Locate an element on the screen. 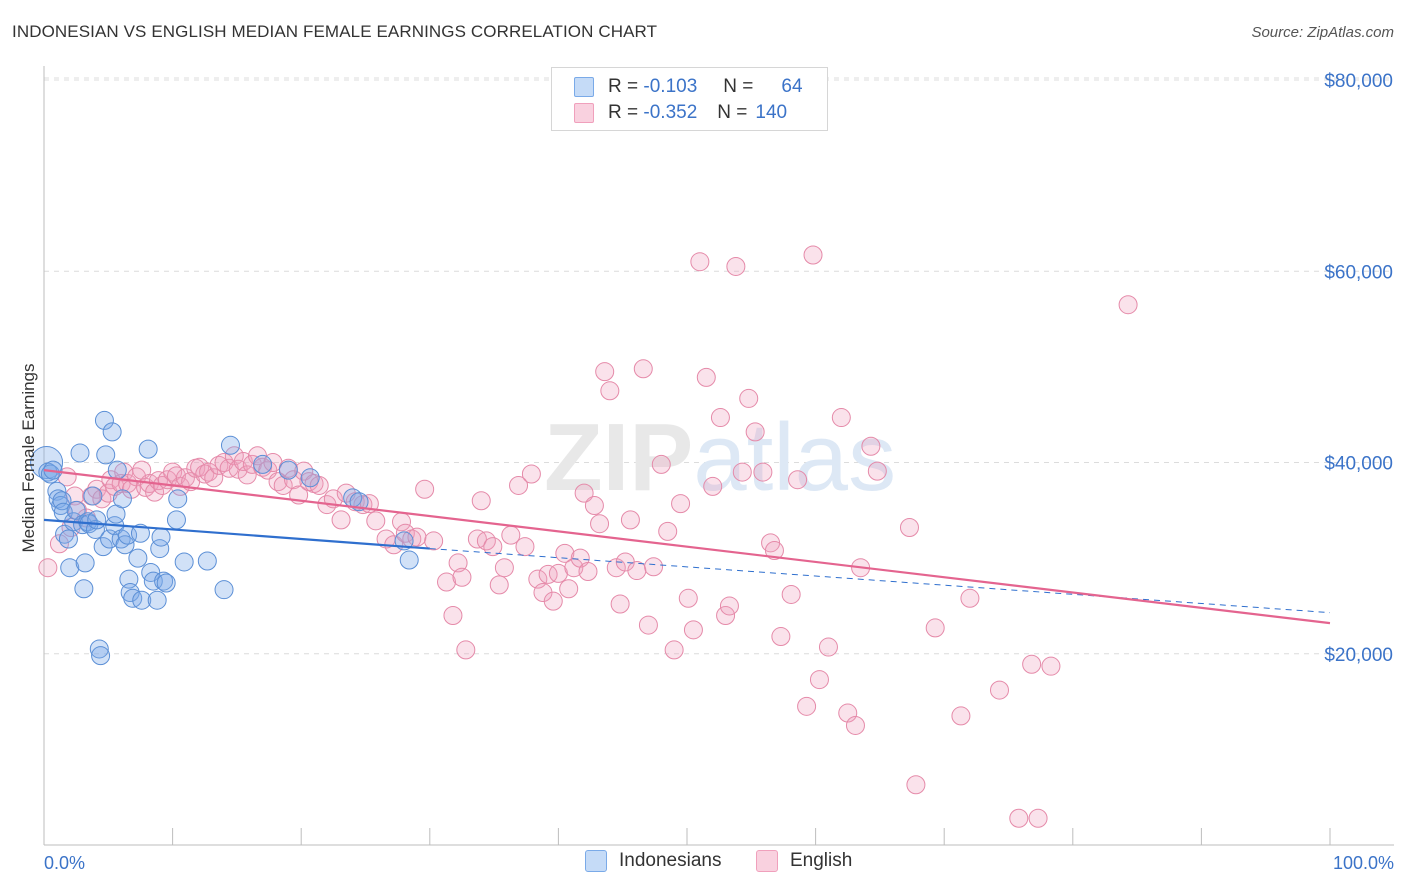  legend-r-value: -0.103 is located at coordinates (670, 86).